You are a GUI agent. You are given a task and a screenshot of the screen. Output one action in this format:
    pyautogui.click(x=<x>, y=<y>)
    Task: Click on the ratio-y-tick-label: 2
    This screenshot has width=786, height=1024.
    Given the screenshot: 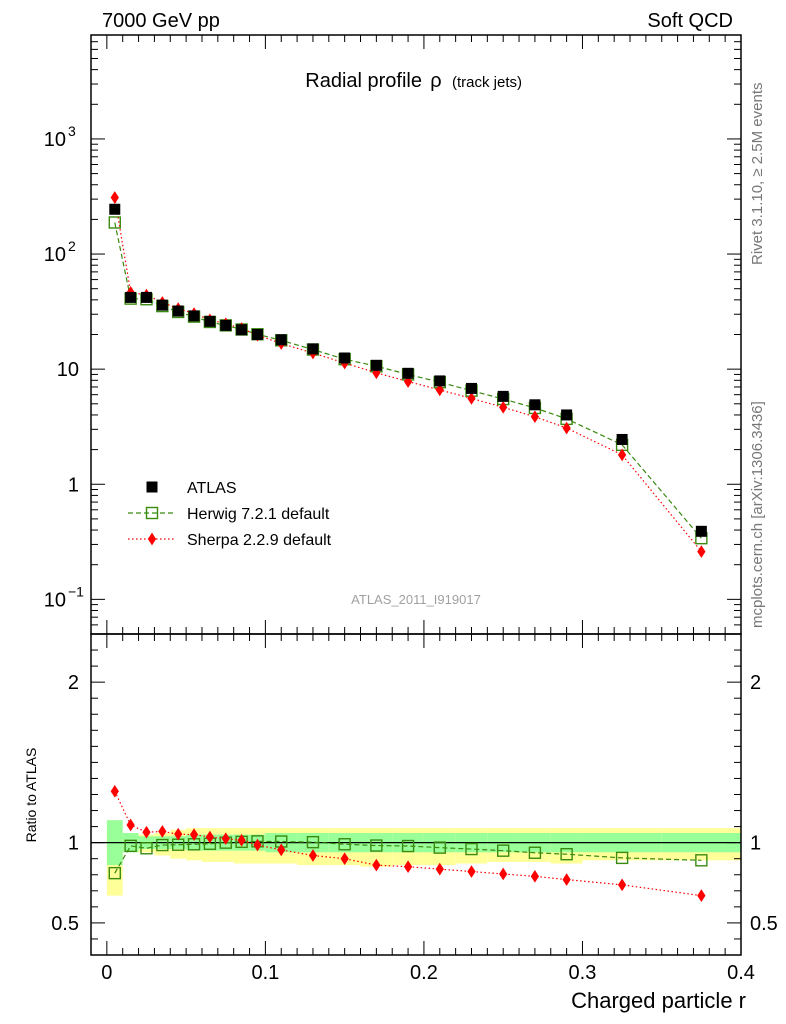 What is the action you would take?
    pyautogui.click(x=73, y=683)
    